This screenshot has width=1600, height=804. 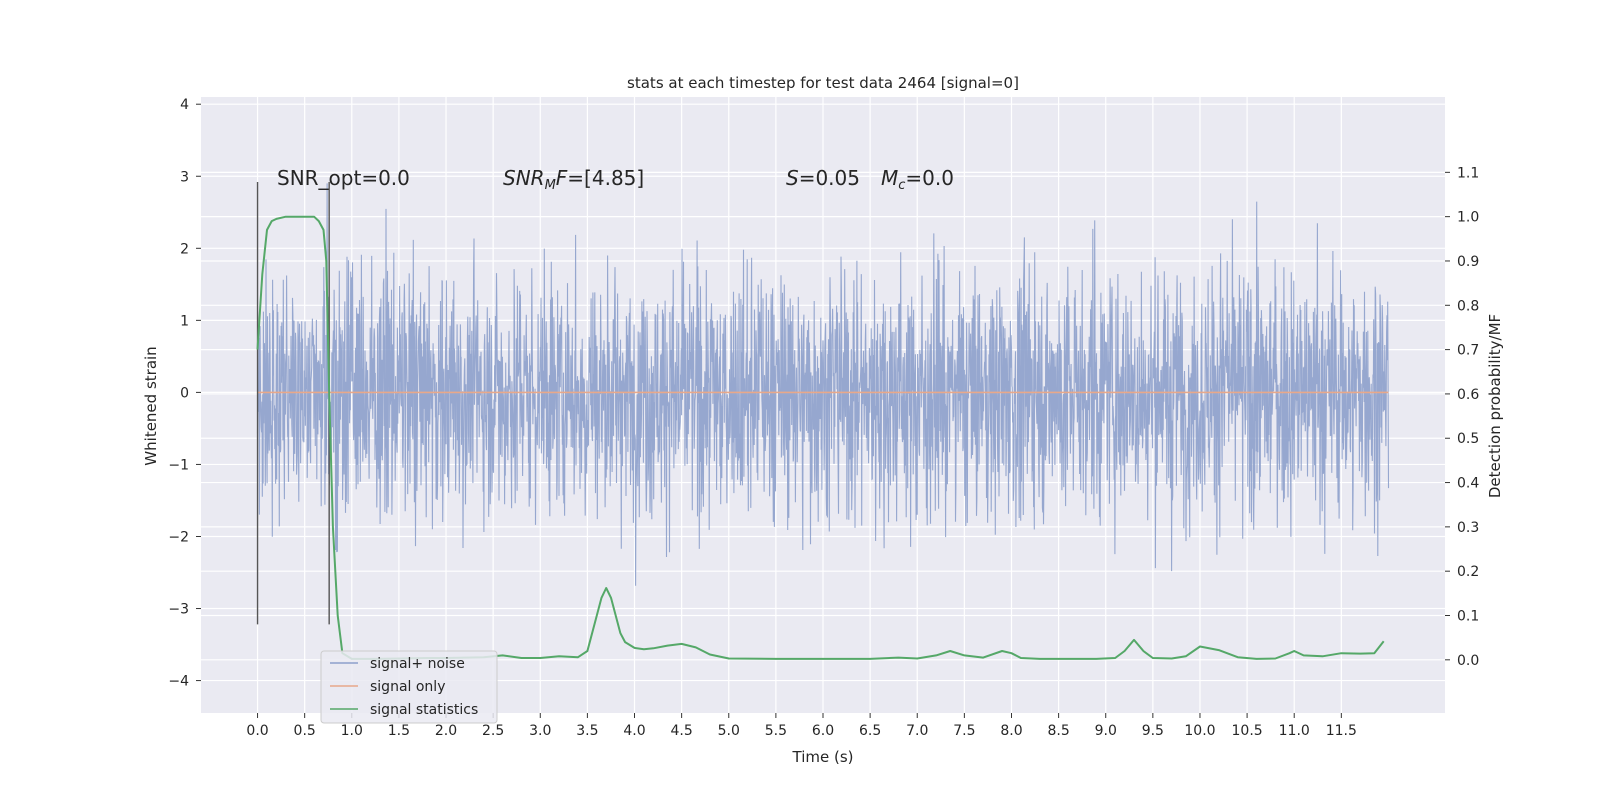 What do you see at coordinates (1058, 731) in the screenshot?
I see `x-tick-label: 8.5` at bounding box center [1058, 731].